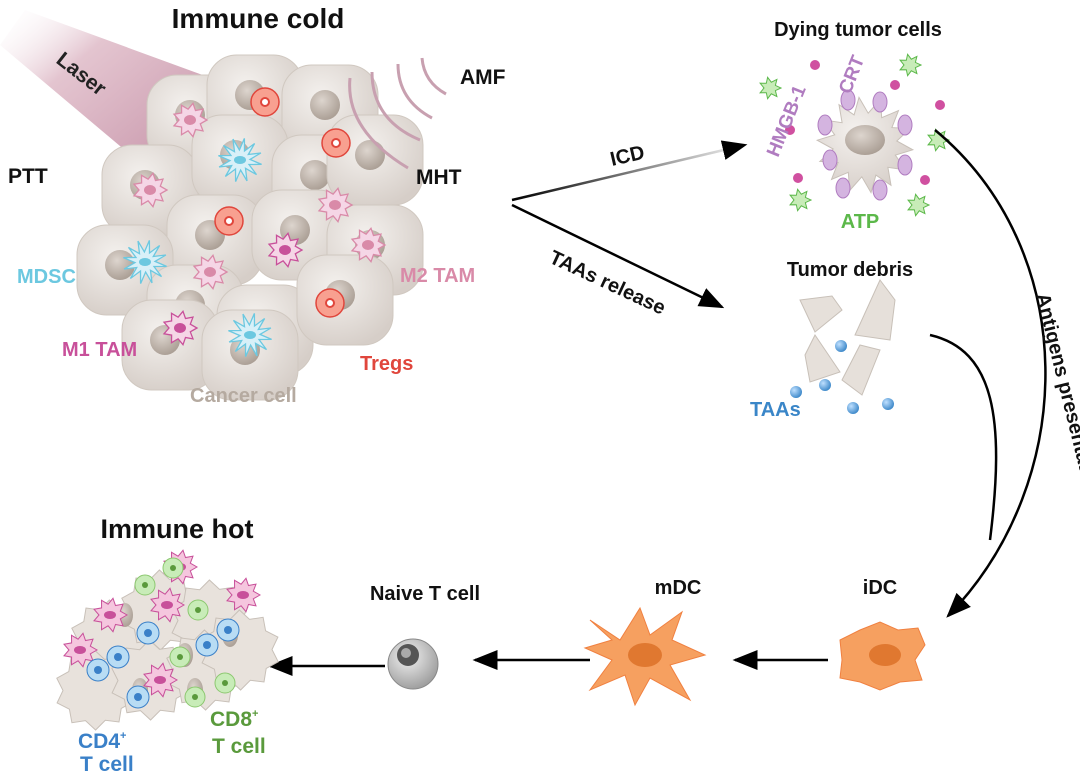  I want to click on taas-dots, so click(842, 377).